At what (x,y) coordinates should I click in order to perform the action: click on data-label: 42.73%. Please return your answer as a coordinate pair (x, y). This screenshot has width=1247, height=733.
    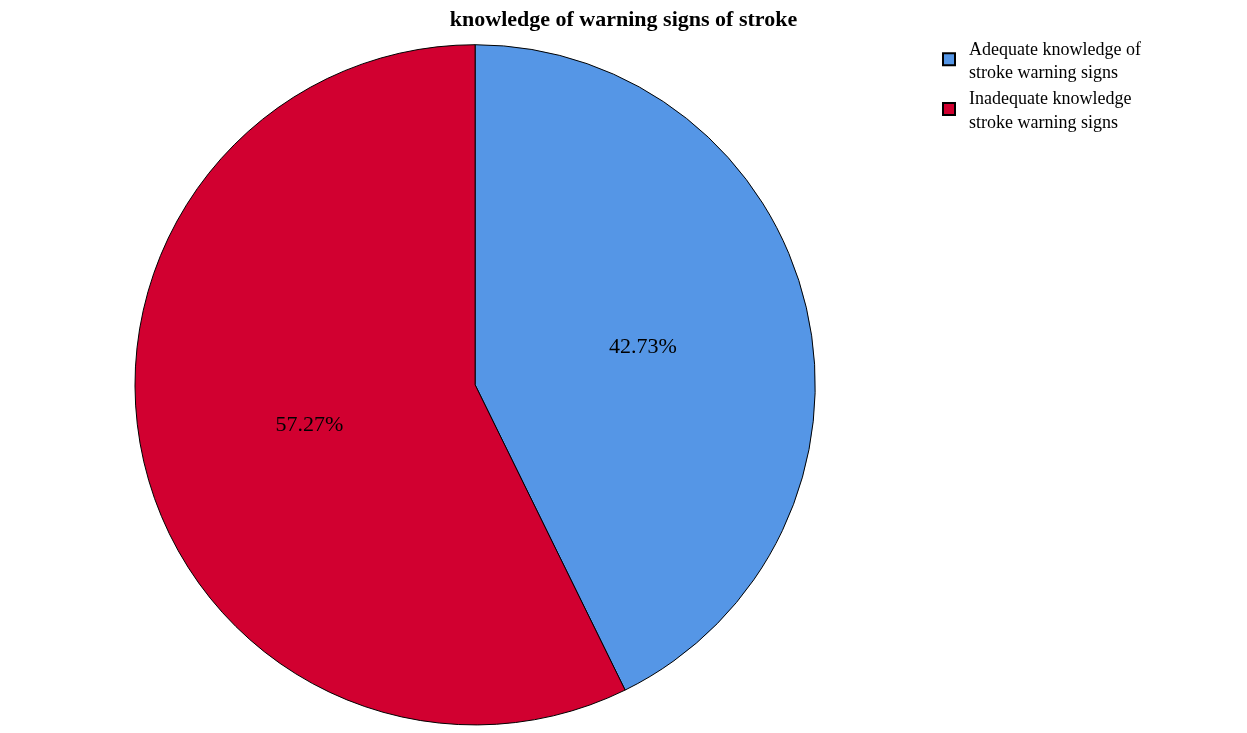
    Looking at the image, I should click on (643, 346).